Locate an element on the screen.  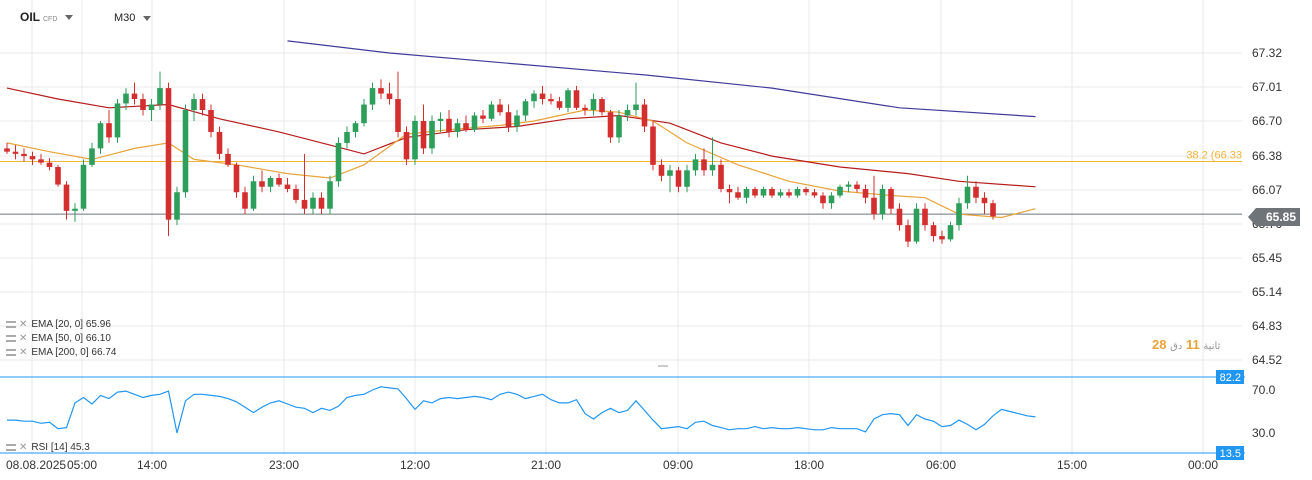
y-tick-label: 66.38 is located at coordinates (1267, 156).